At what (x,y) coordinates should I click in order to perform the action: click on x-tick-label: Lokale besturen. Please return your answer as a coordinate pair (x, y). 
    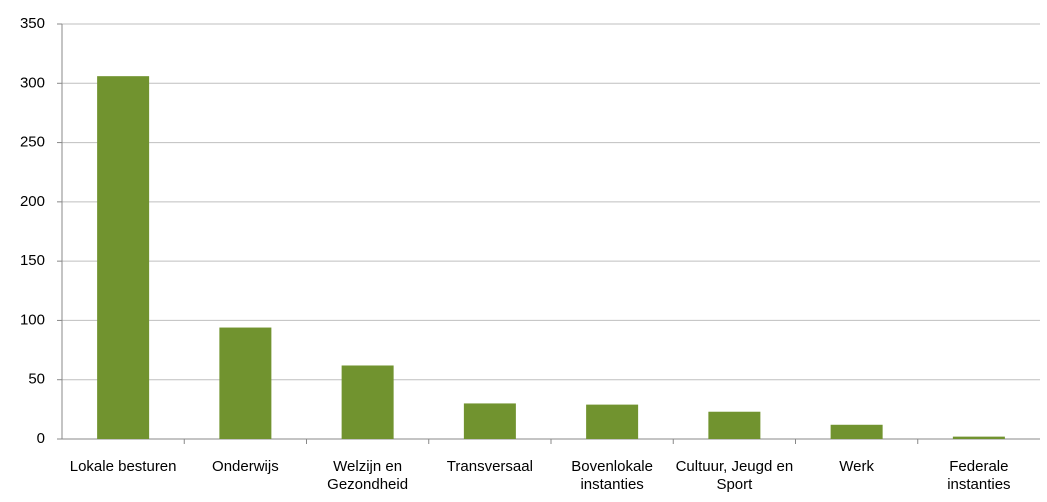
    Looking at the image, I should click on (123, 466).